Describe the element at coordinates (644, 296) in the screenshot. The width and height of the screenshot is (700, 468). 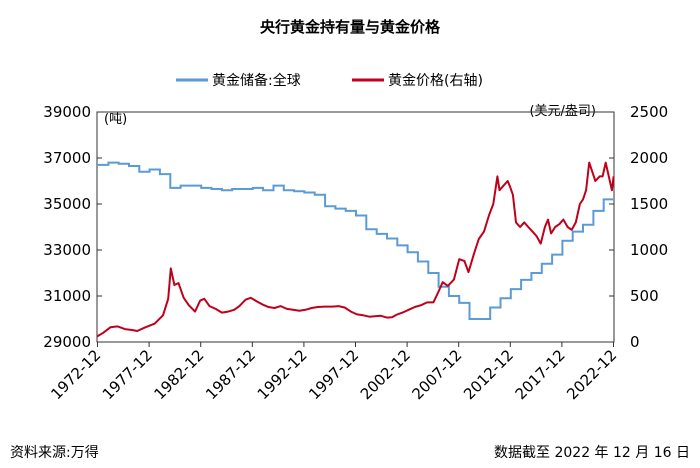
I see `right-tick-label: 500` at that location.